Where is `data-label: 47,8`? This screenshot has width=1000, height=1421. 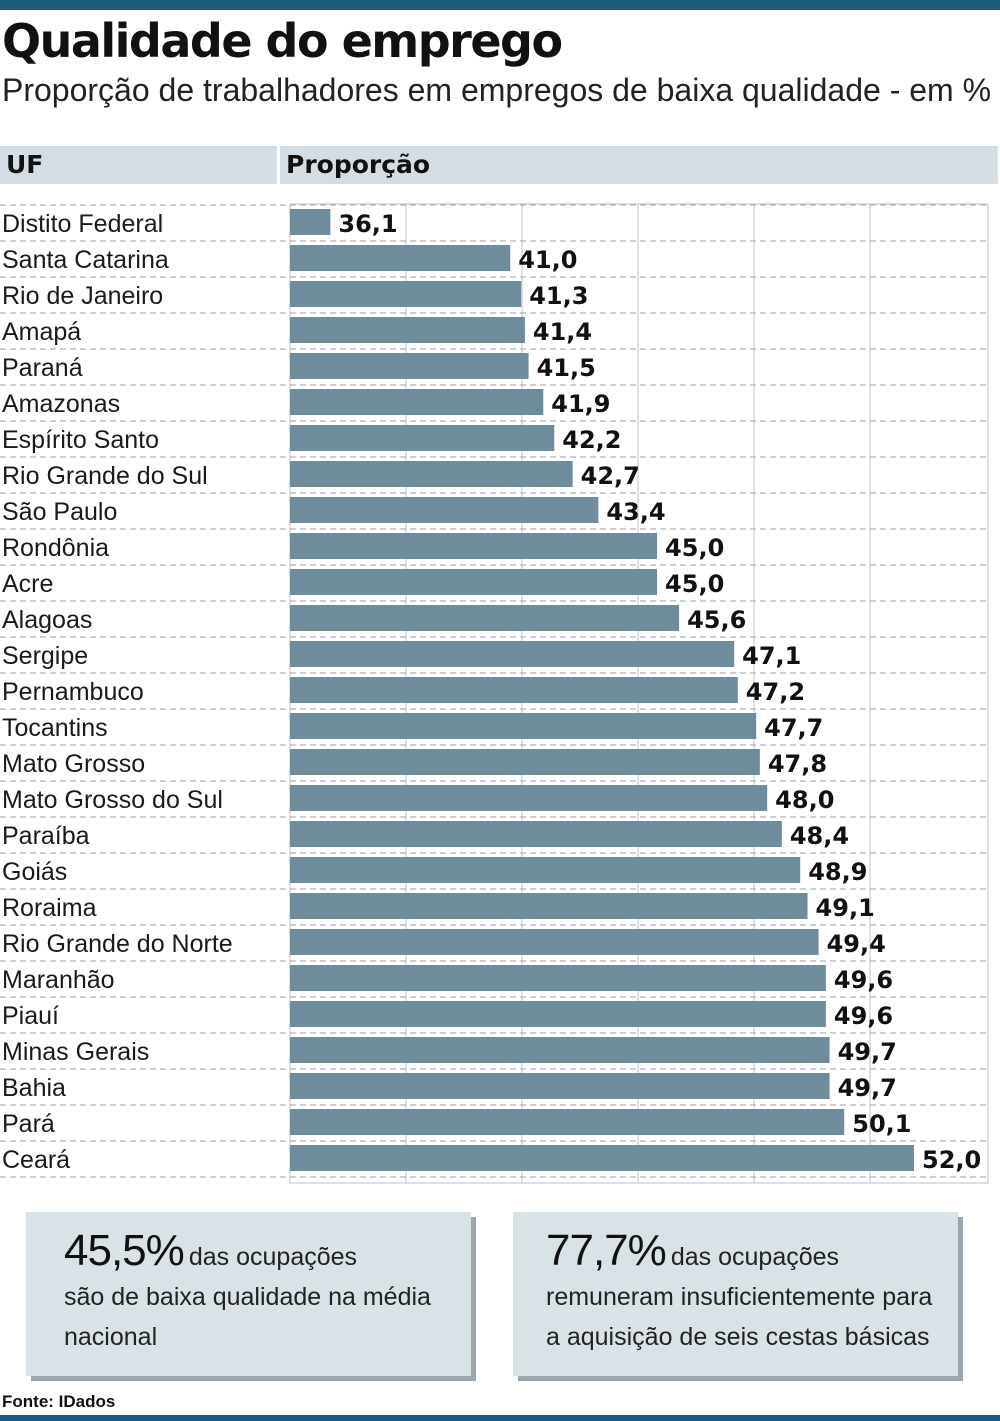
data-label: 47,8 is located at coordinates (797, 764).